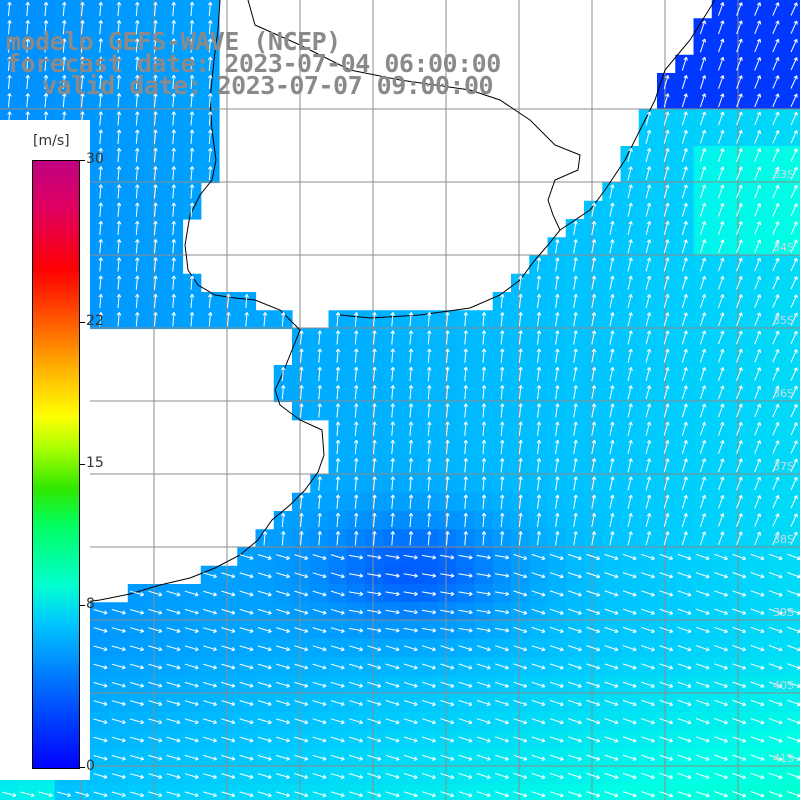 This screenshot has height=800, width=800. I want to click on colorbar-tick-mark, so click(82, 464).